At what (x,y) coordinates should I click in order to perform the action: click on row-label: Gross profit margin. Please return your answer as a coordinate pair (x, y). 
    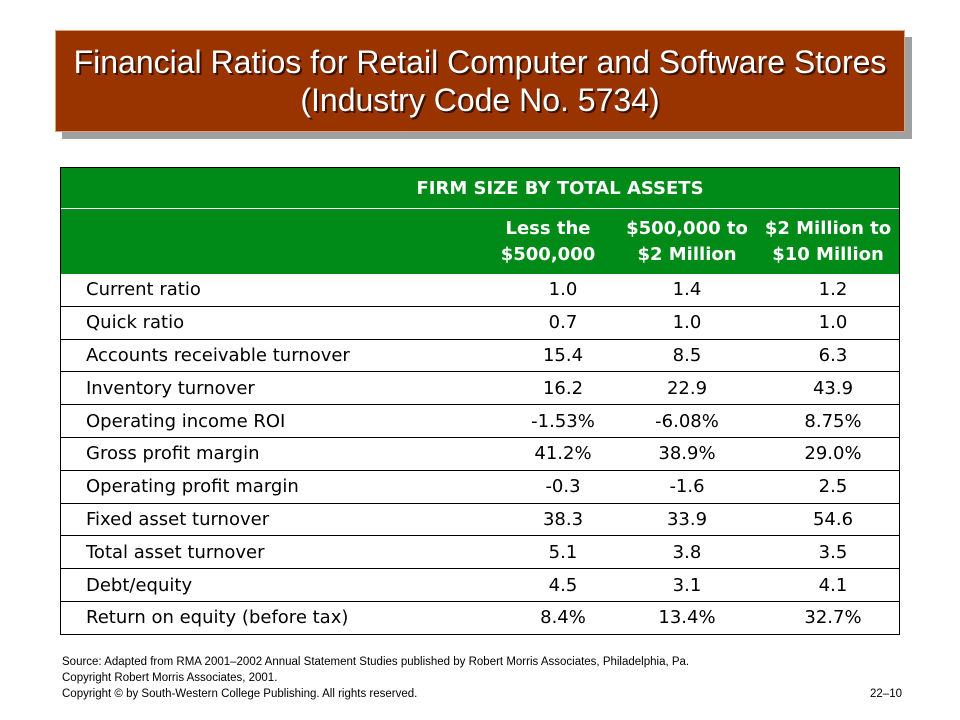
    Looking at the image, I should click on (270, 454).